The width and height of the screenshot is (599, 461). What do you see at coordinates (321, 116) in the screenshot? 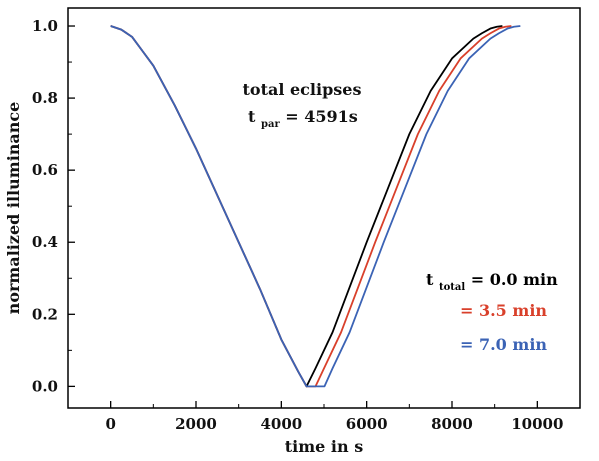
I see `annotation-value: = 4591s` at bounding box center [321, 116].